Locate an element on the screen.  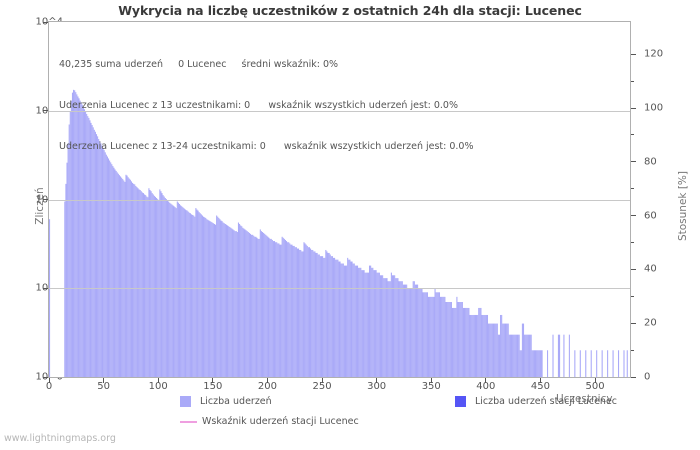
y2-axis-tick-mark is located at coordinates (633, 54).